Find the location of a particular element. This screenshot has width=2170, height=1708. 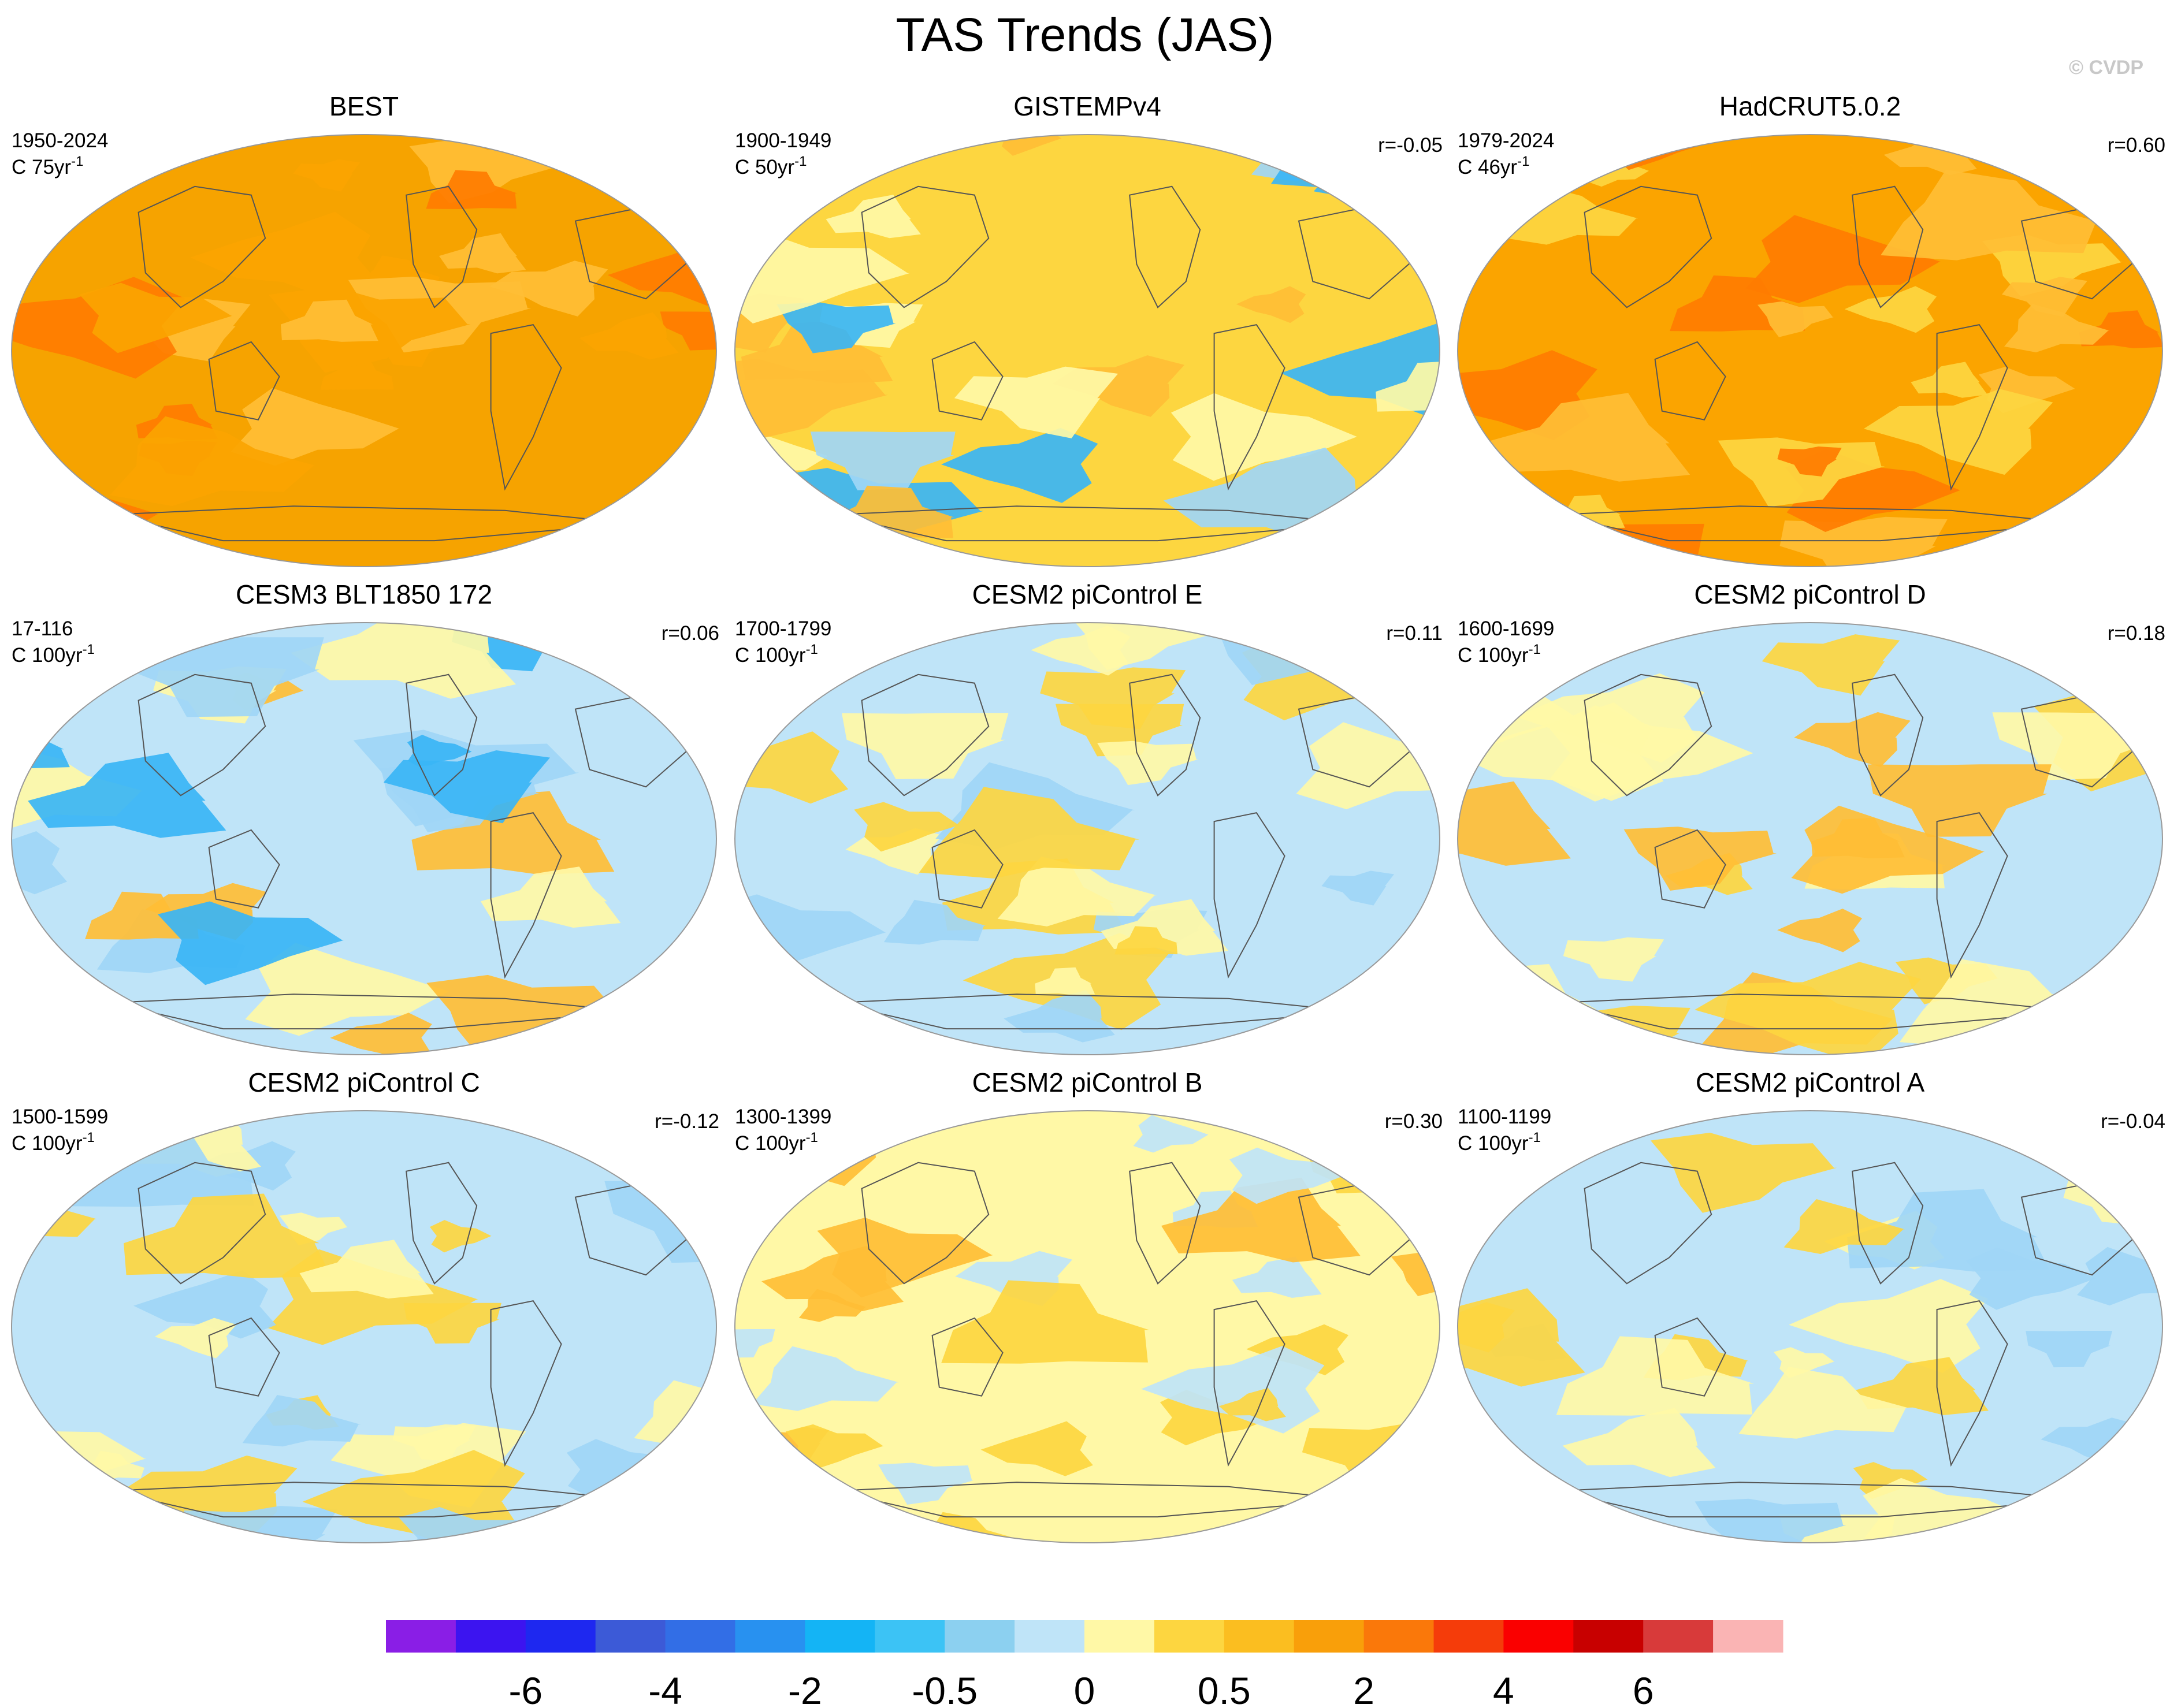

panel-title: HadCRUT5.0.2 is located at coordinates (1810, 106).